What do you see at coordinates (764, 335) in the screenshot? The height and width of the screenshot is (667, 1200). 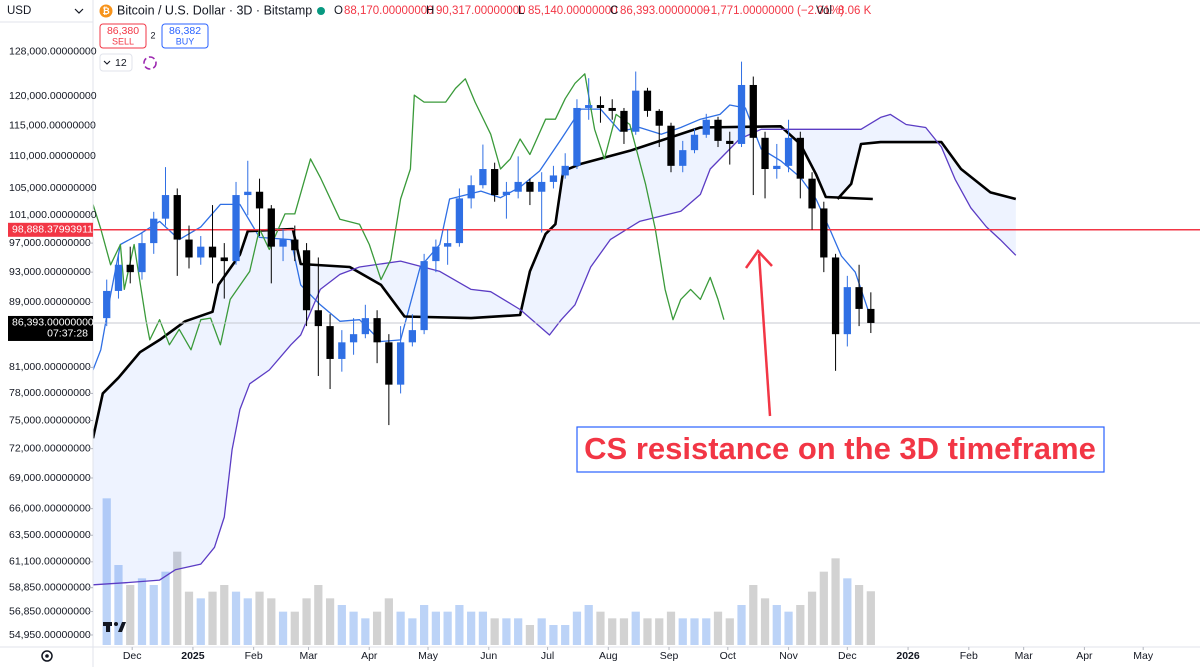 I see `annotation-arrow` at bounding box center [764, 335].